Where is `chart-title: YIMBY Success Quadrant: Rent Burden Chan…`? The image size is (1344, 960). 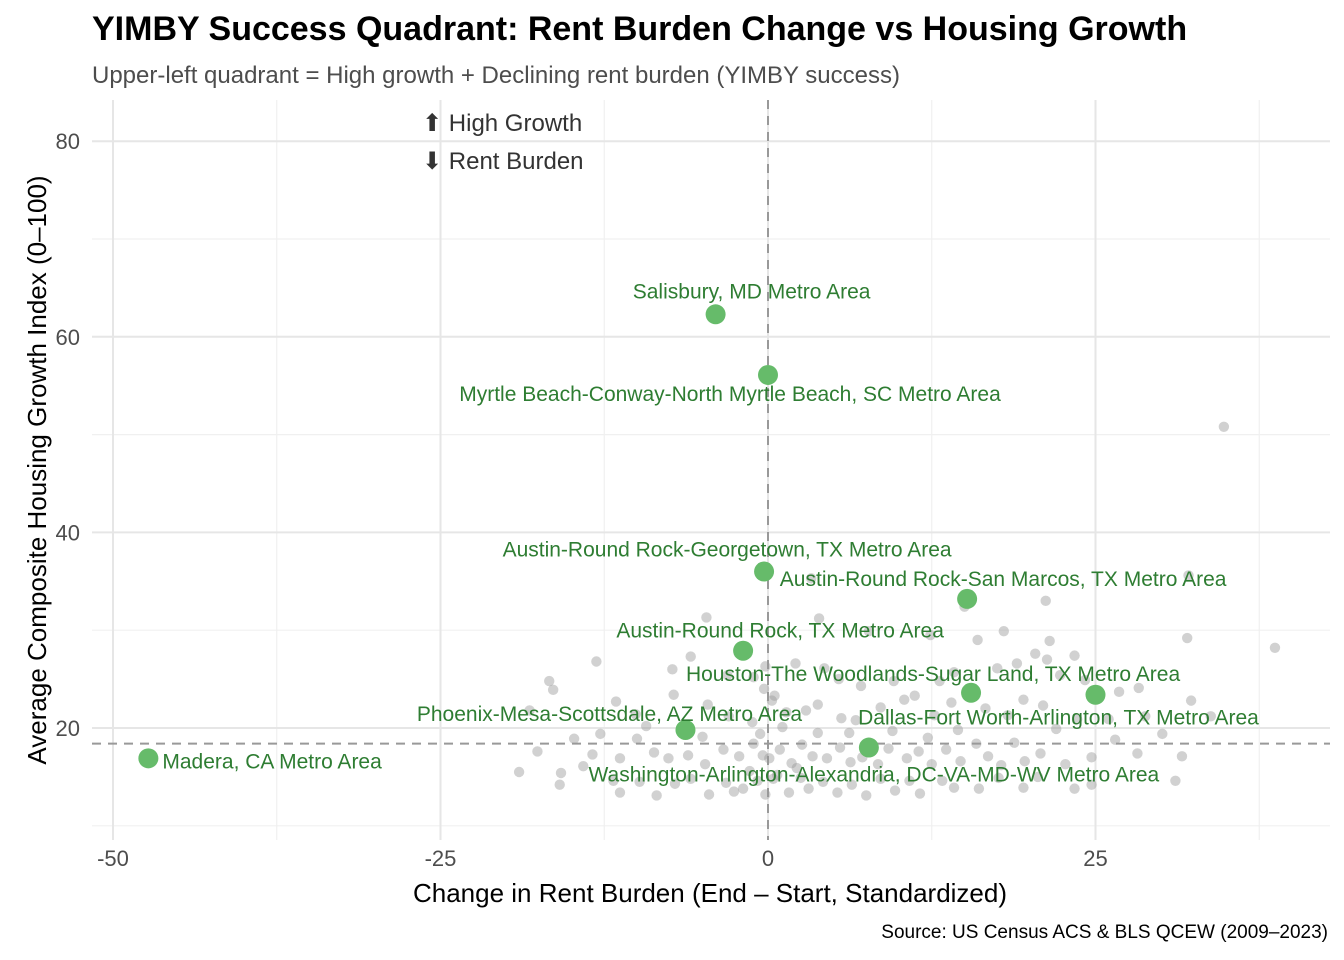
chart-title: YIMBY Success Quadrant: Rent Burden Chan… is located at coordinates (640, 29).